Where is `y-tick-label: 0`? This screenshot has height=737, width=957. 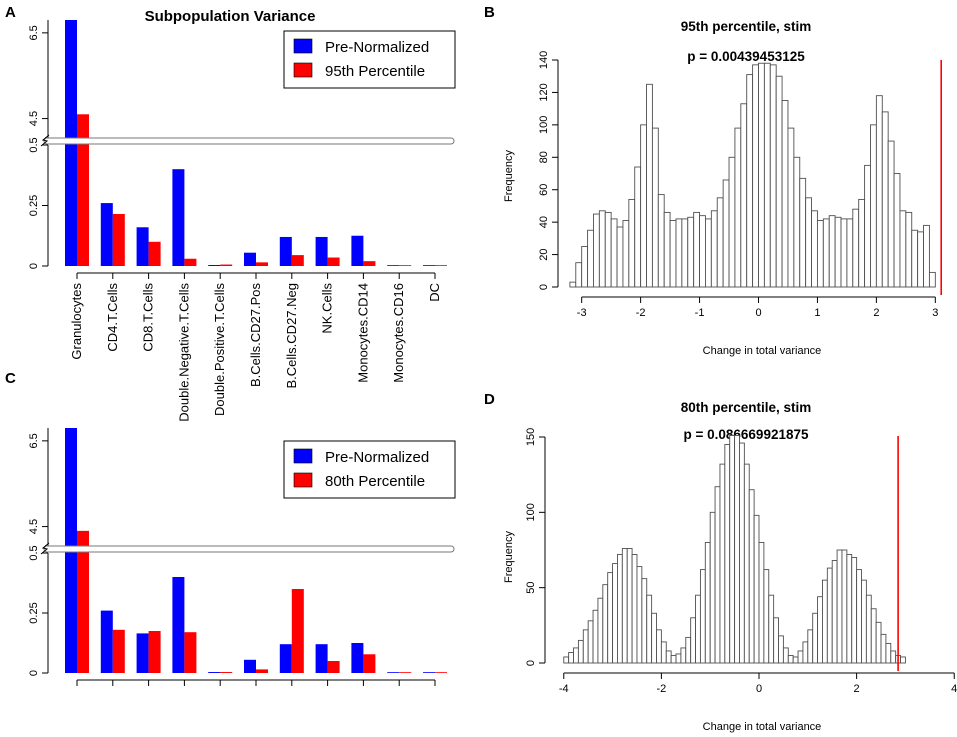 y-tick-label: 0 is located at coordinates (531, 663).